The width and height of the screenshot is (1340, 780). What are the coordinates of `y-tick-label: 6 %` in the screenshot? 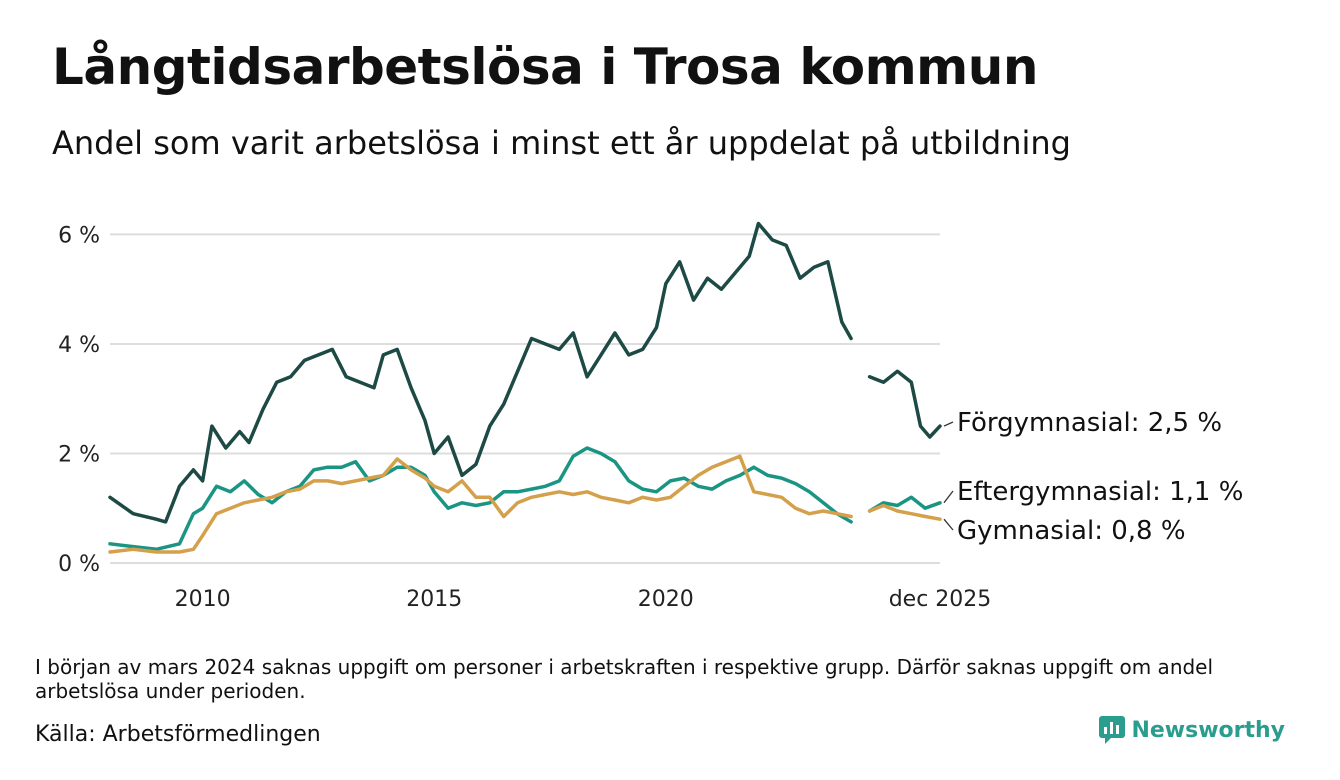 It's located at (79, 235).